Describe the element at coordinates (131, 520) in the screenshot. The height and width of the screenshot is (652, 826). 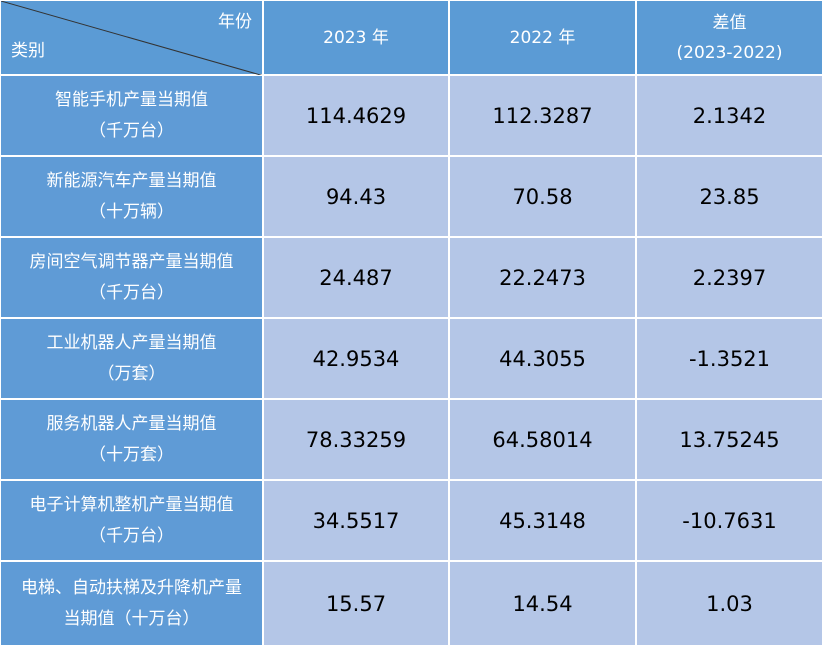
I see `row-label: 电子计算机整机产量当期值 （千万台）` at that location.